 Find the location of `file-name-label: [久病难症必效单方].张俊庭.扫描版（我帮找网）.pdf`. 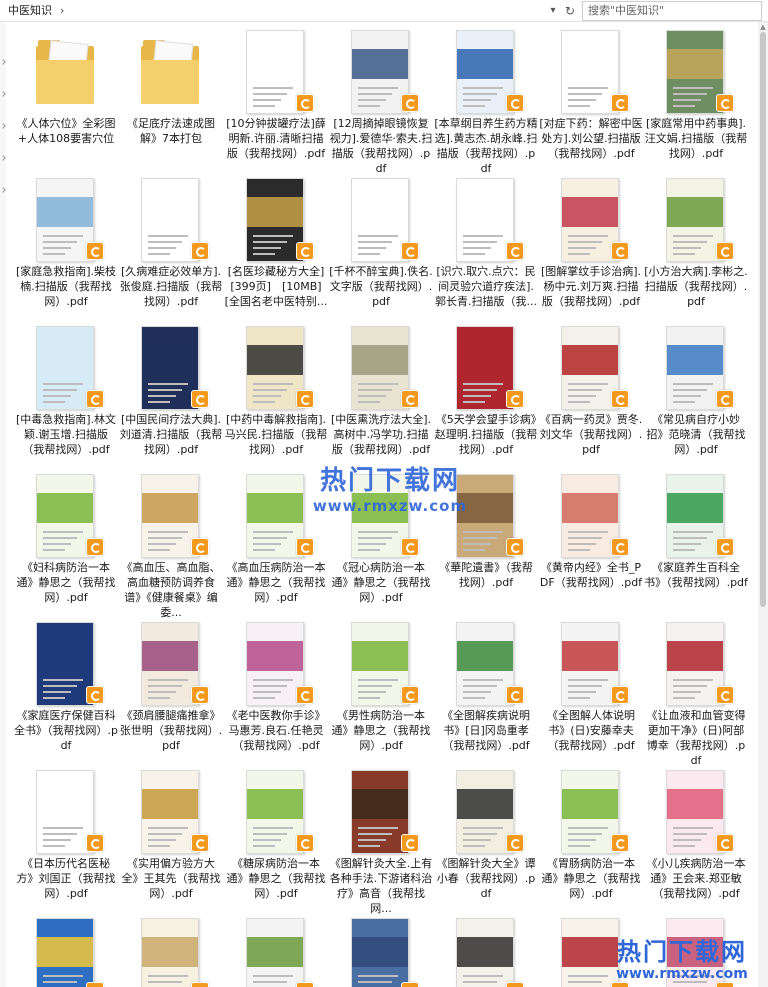

file-name-label: [久病难症必效单方].张俊庭.扫描版（我帮找网）.pdf is located at coordinates (171, 286).